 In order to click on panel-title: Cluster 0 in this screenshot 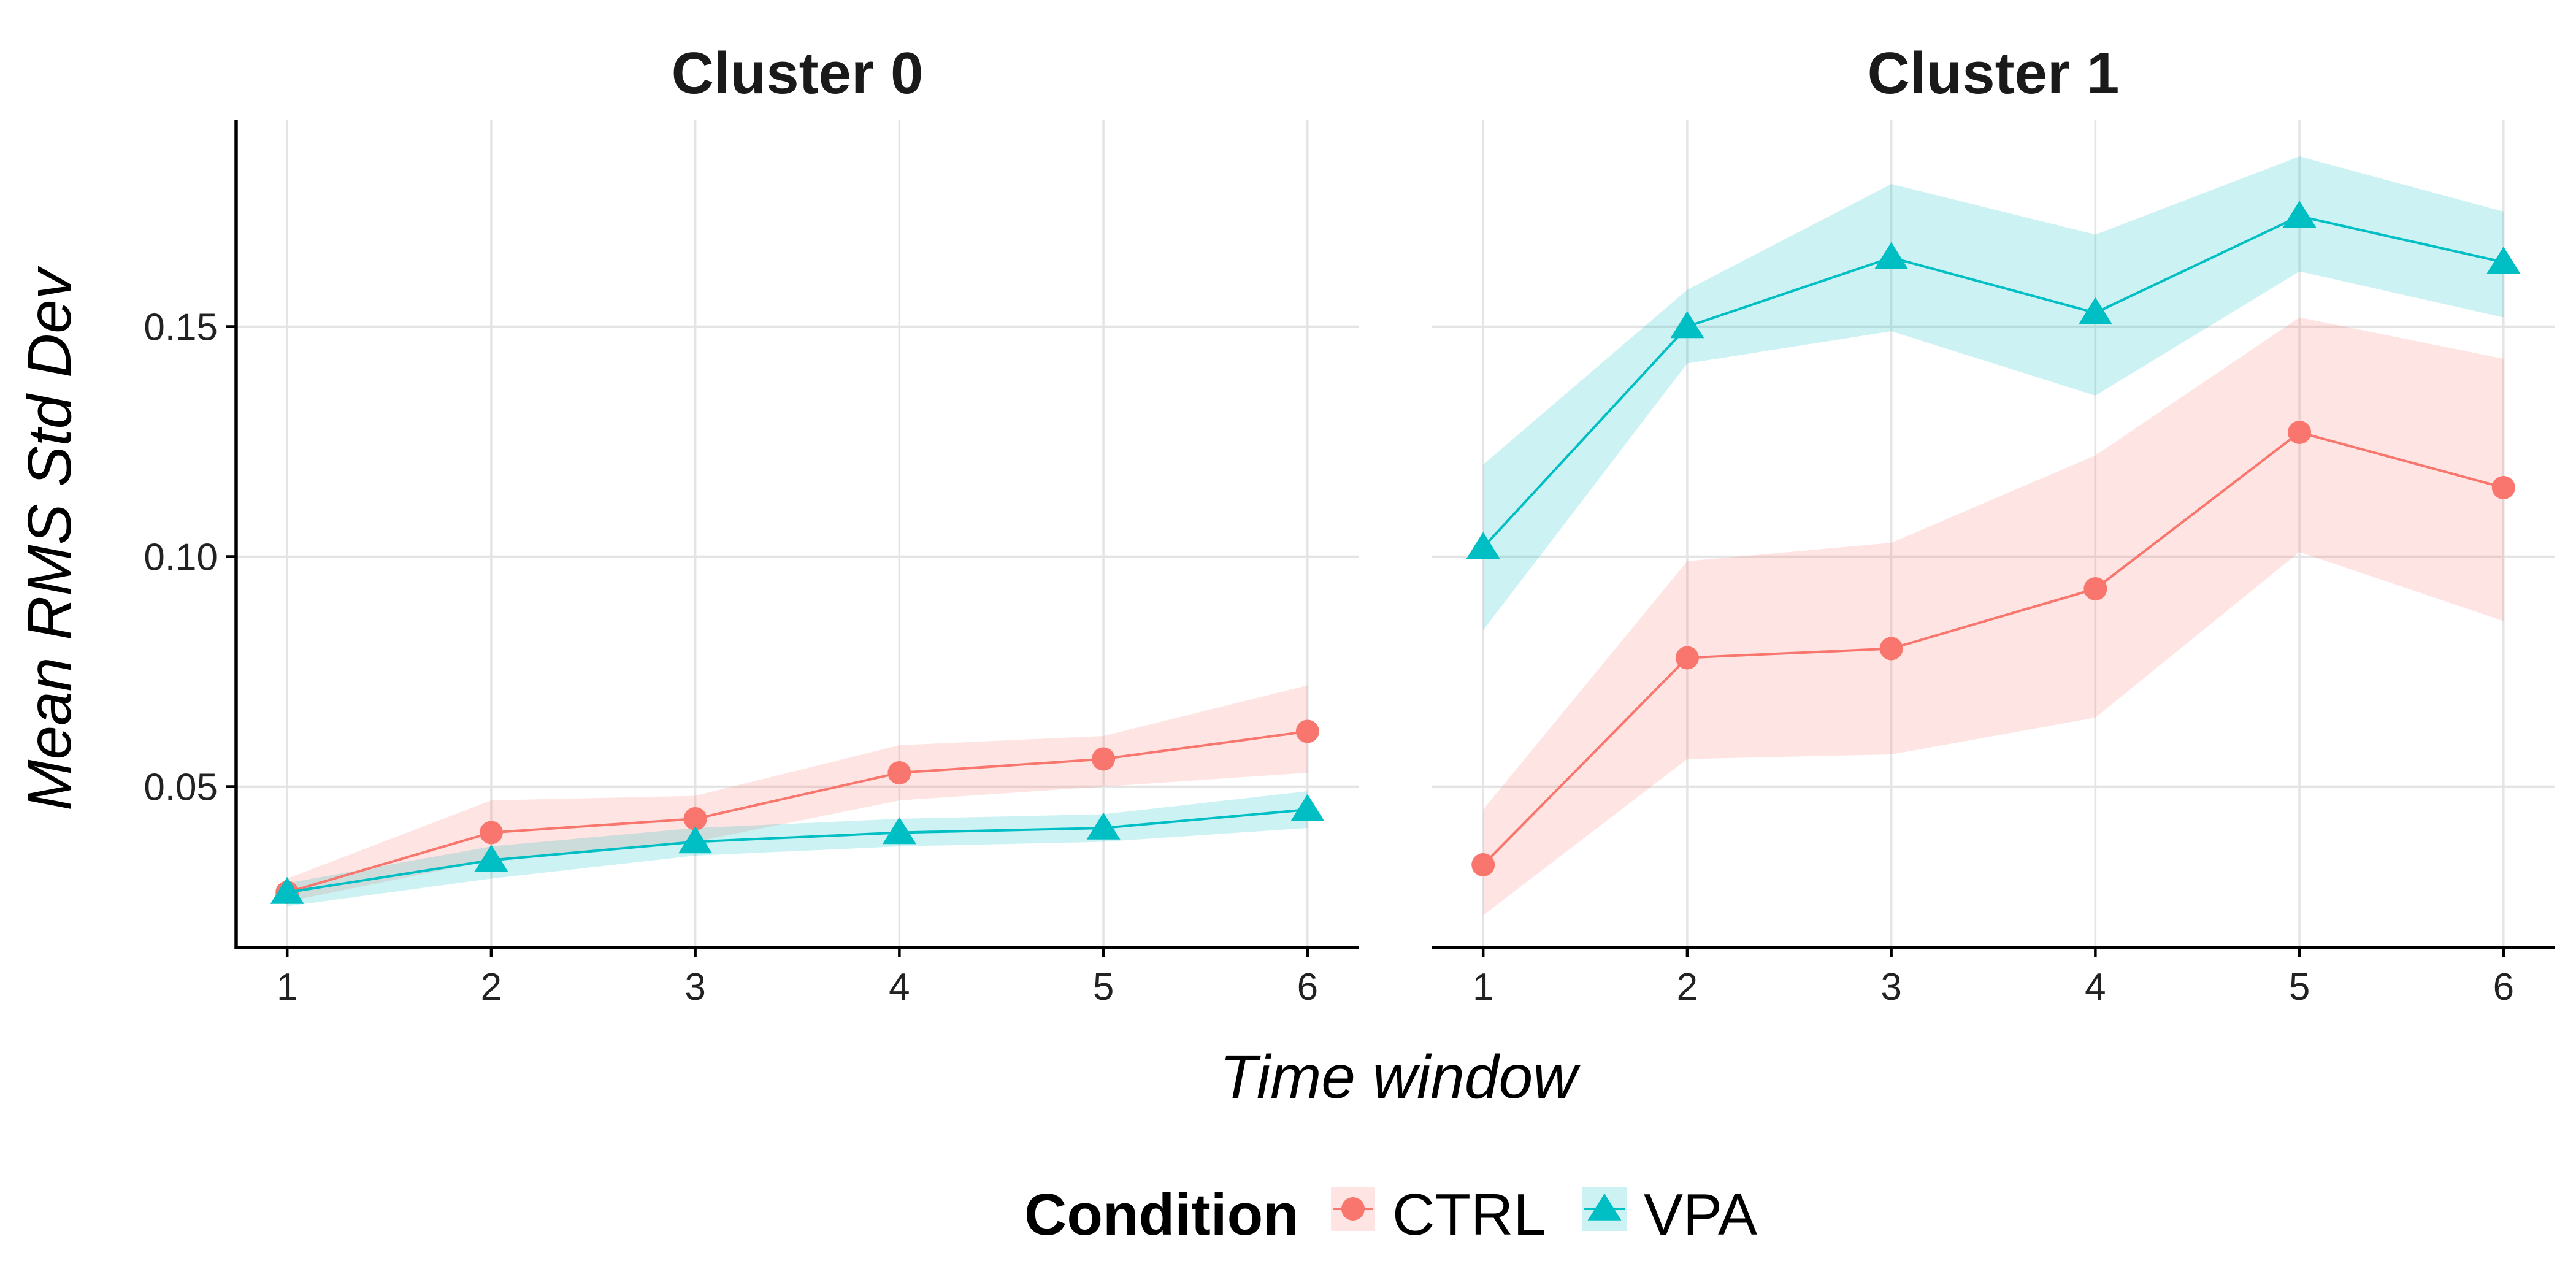, I will do `click(798, 73)`.